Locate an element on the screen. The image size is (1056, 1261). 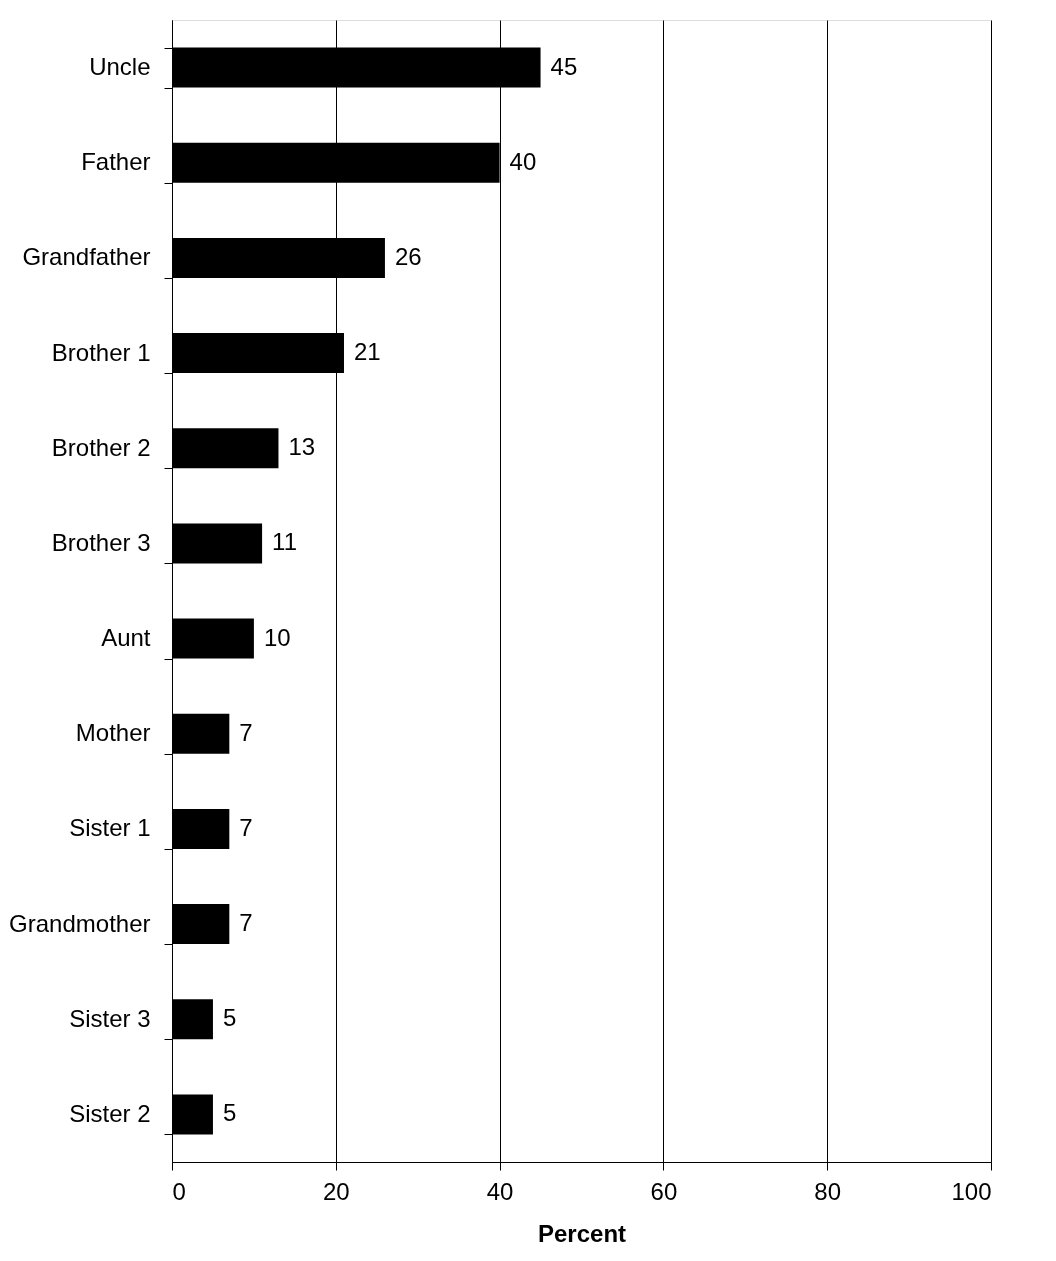
x-tick-label: 100 is located at coordinates (971, 1191).